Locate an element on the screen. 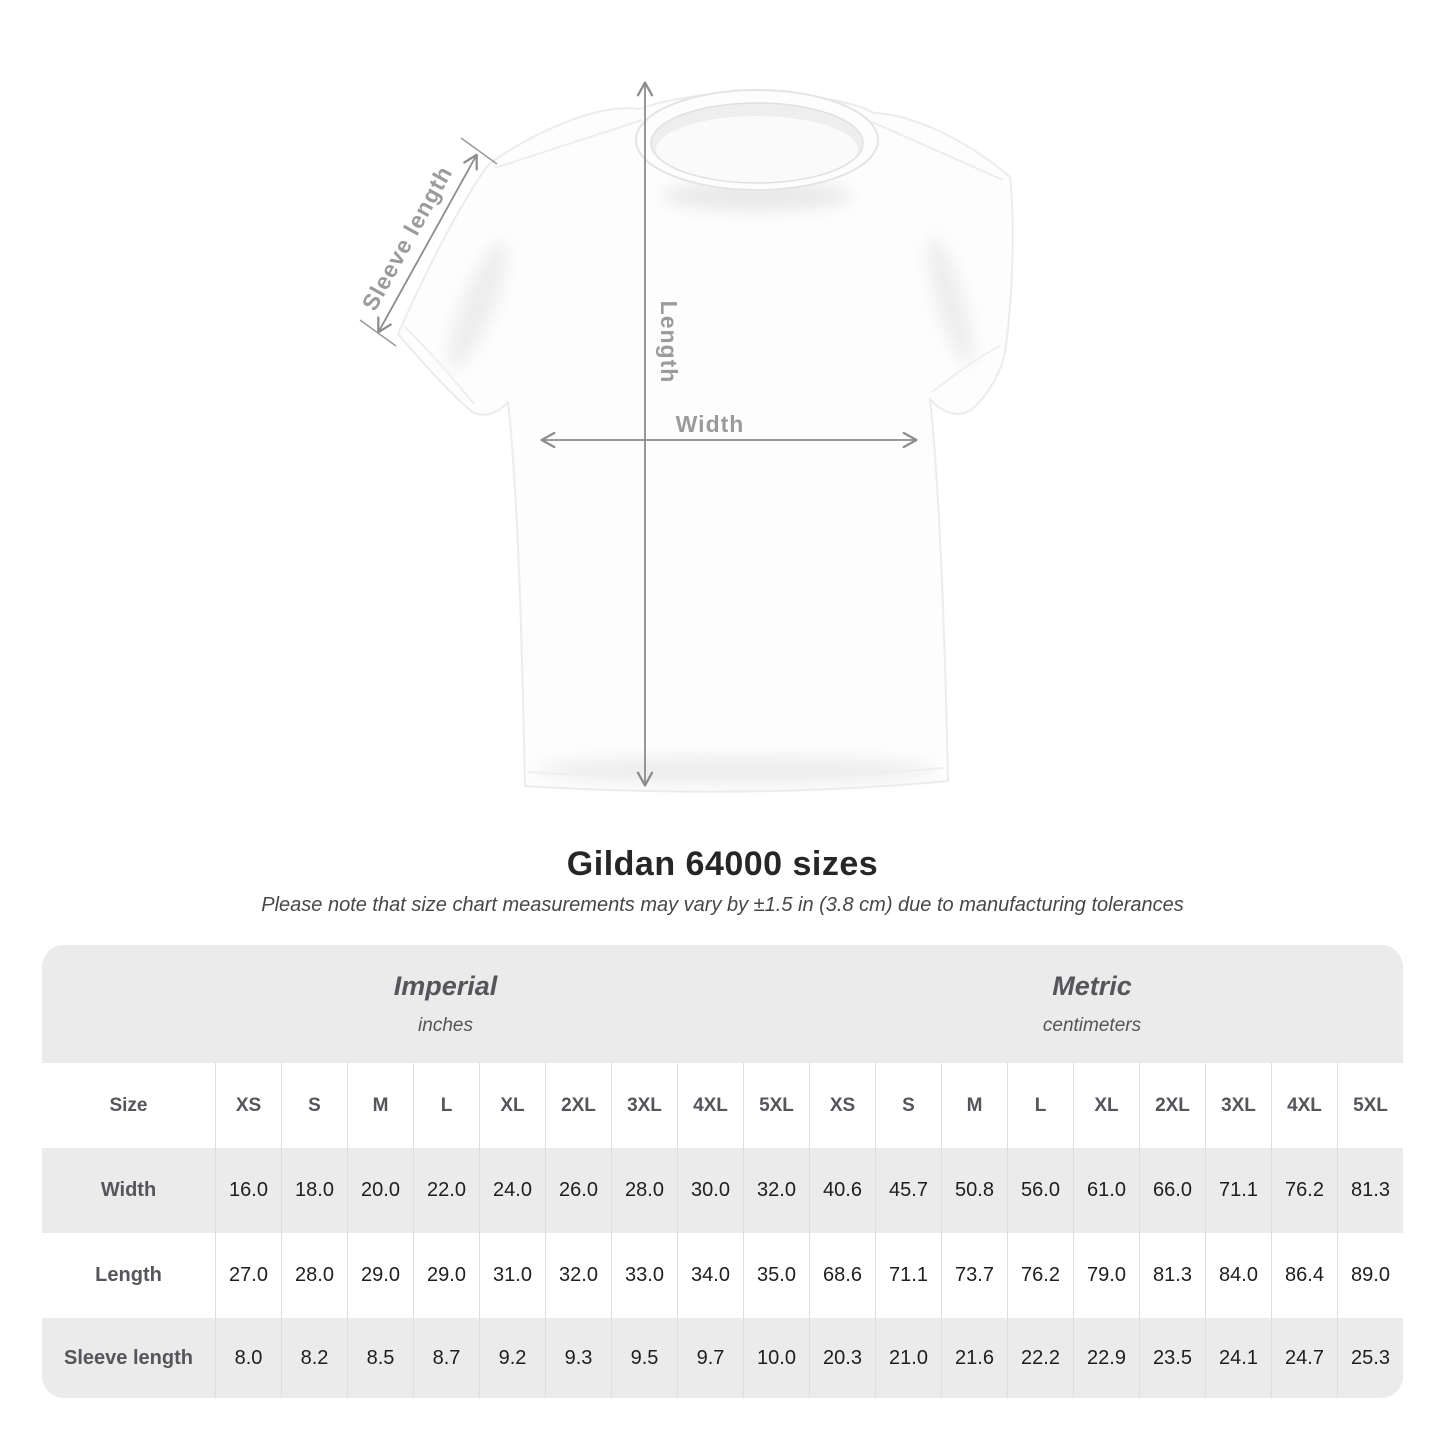 The image size is (1445, 1445). measurement-value-cell: 25.3 is located at coordinates (1370, 1358).